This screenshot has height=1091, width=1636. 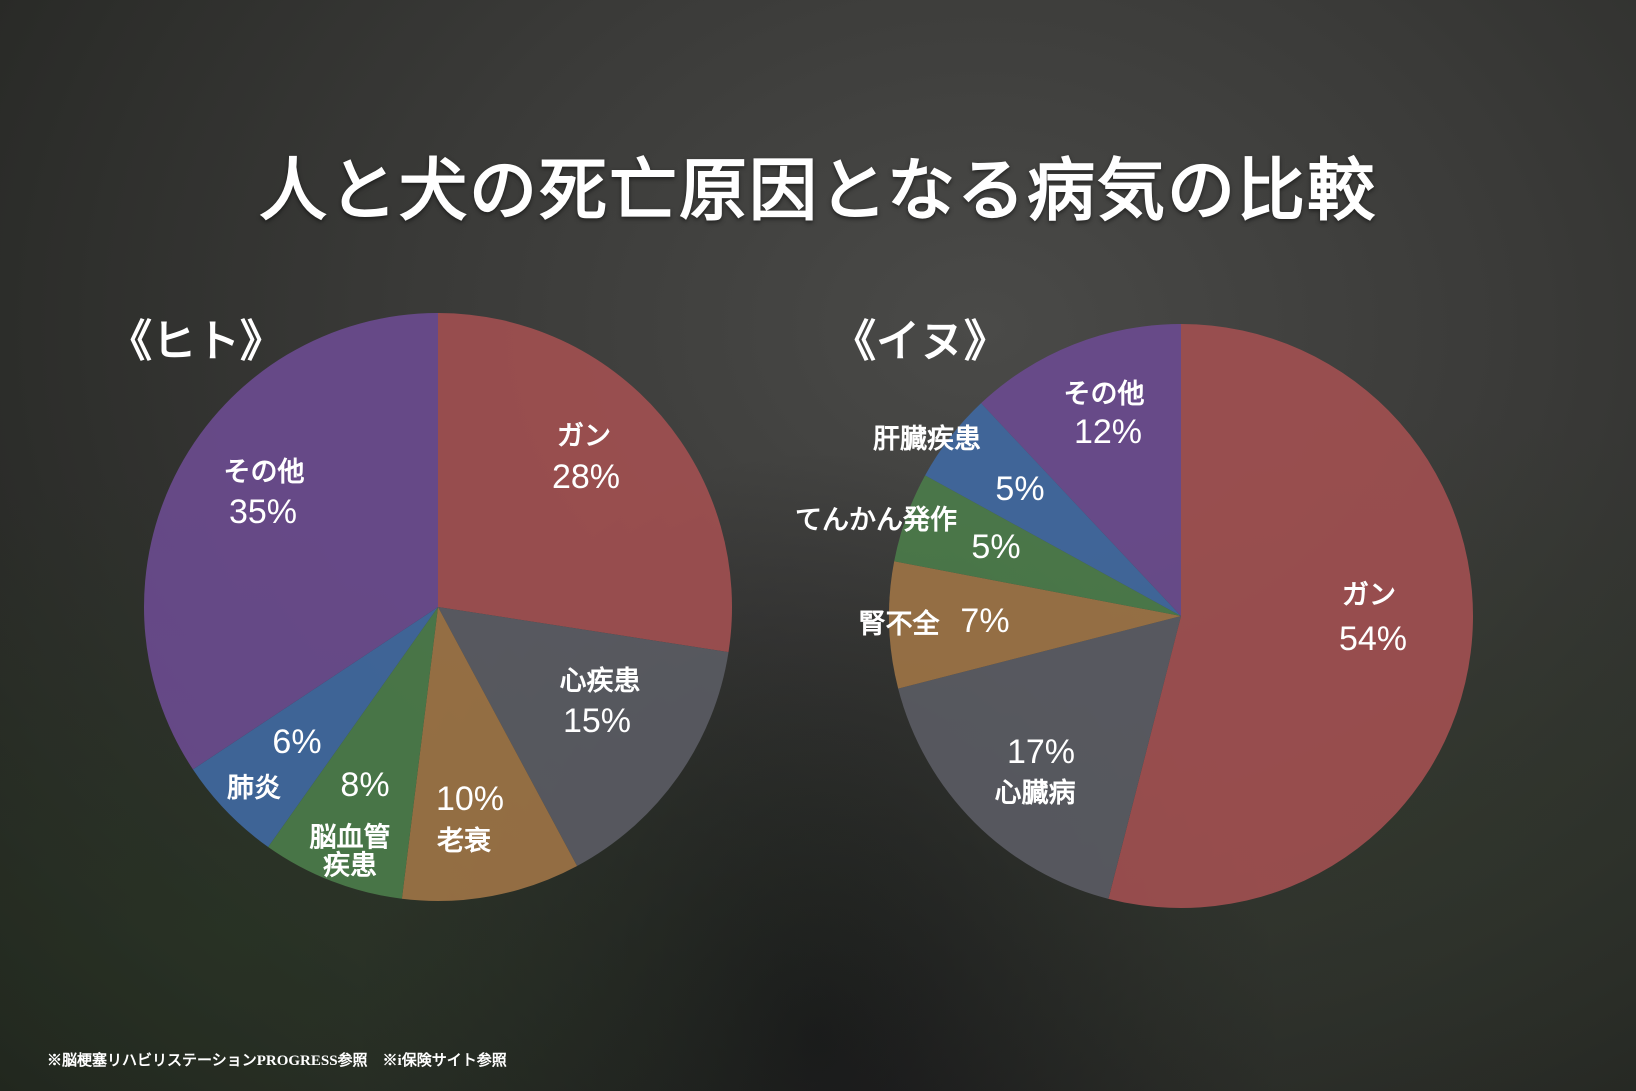 I want to click on human-value-pneumonia: 6%, so click(x=297, y=742).